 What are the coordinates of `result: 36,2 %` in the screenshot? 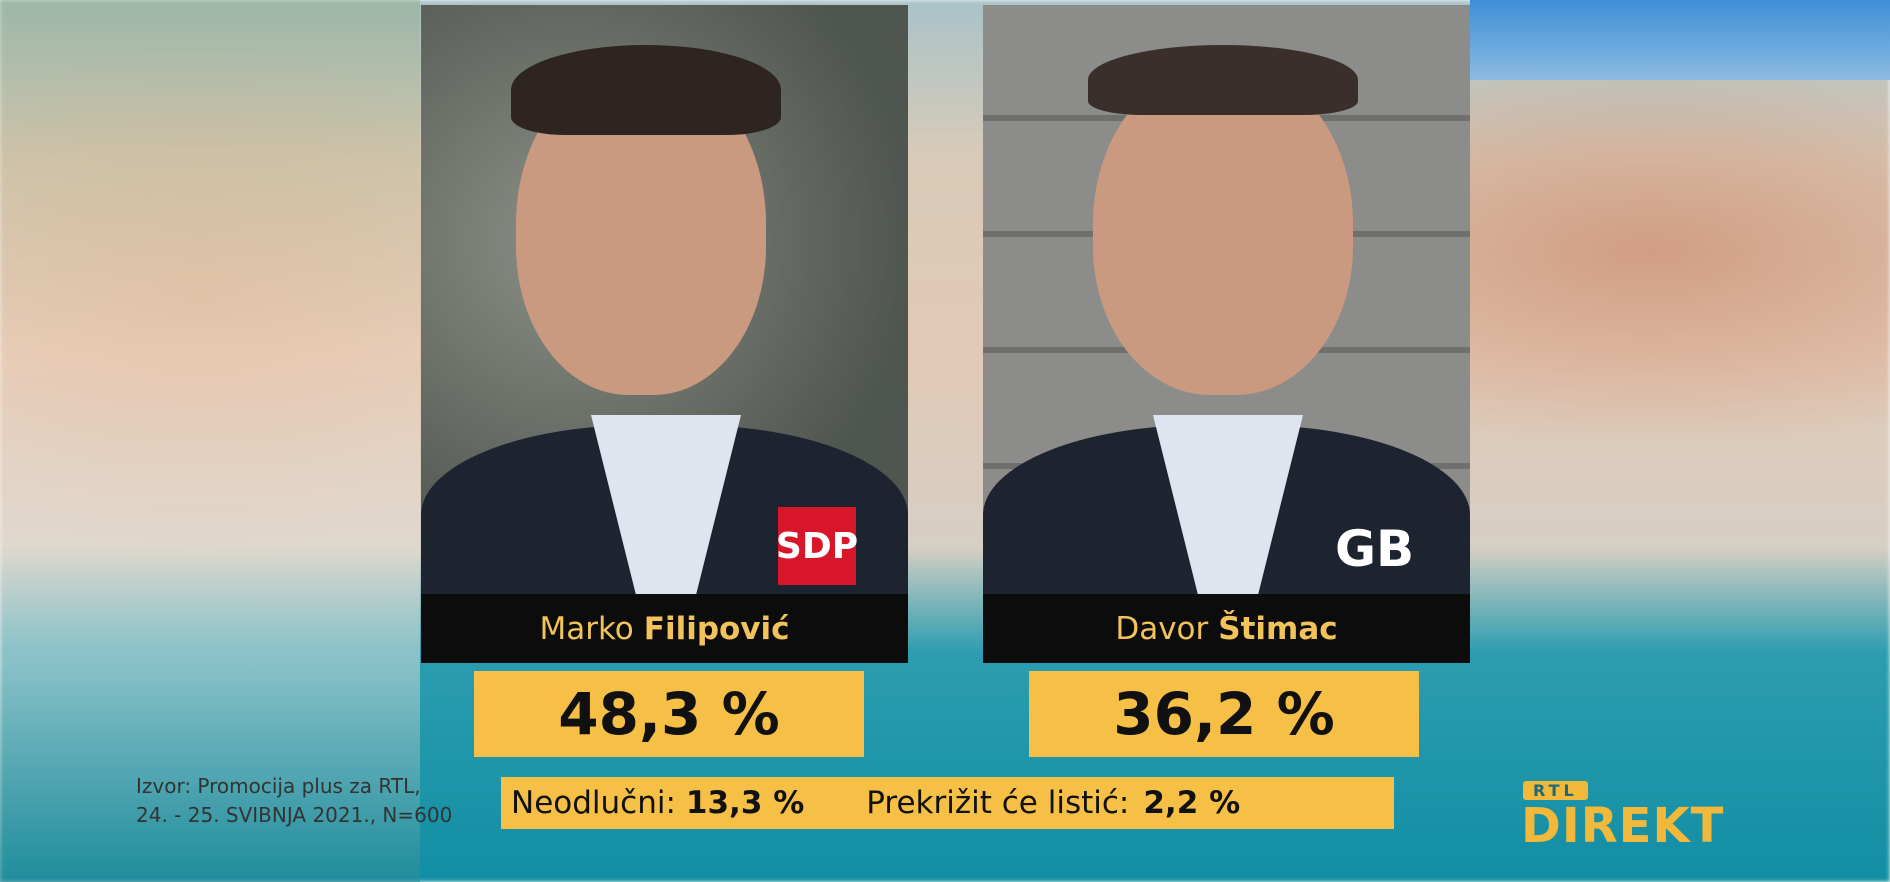 It's located at (1224, 714).